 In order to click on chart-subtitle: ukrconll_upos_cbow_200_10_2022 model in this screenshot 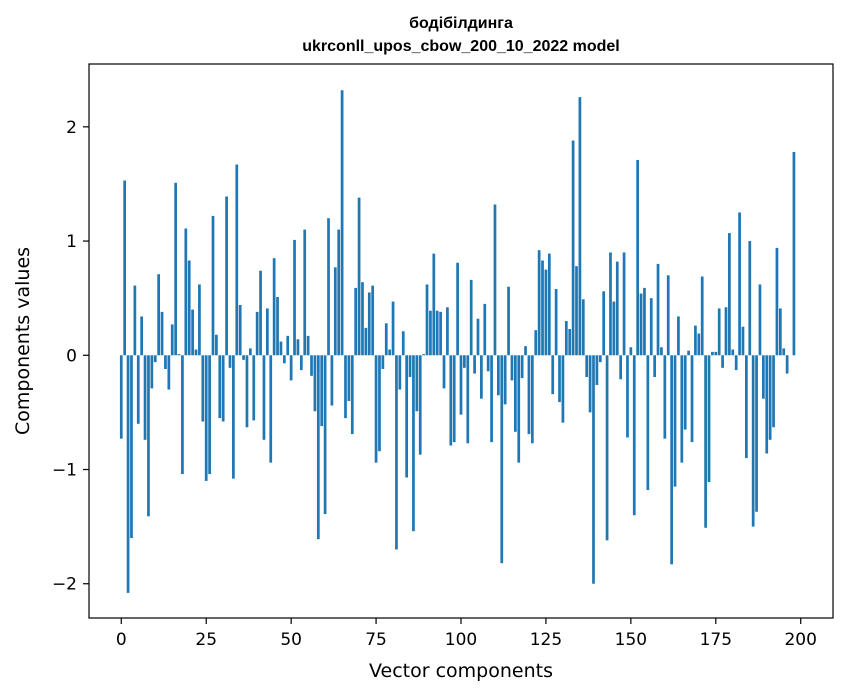, I will do `click(460, 46)`.